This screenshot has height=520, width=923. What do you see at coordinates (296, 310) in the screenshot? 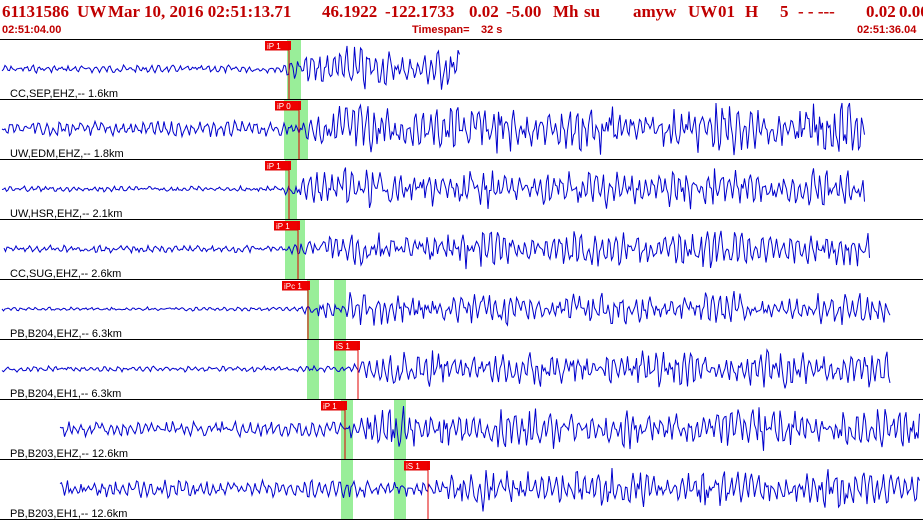
I see `pick-marker: iPc 1` at bounding box center [296, 310].